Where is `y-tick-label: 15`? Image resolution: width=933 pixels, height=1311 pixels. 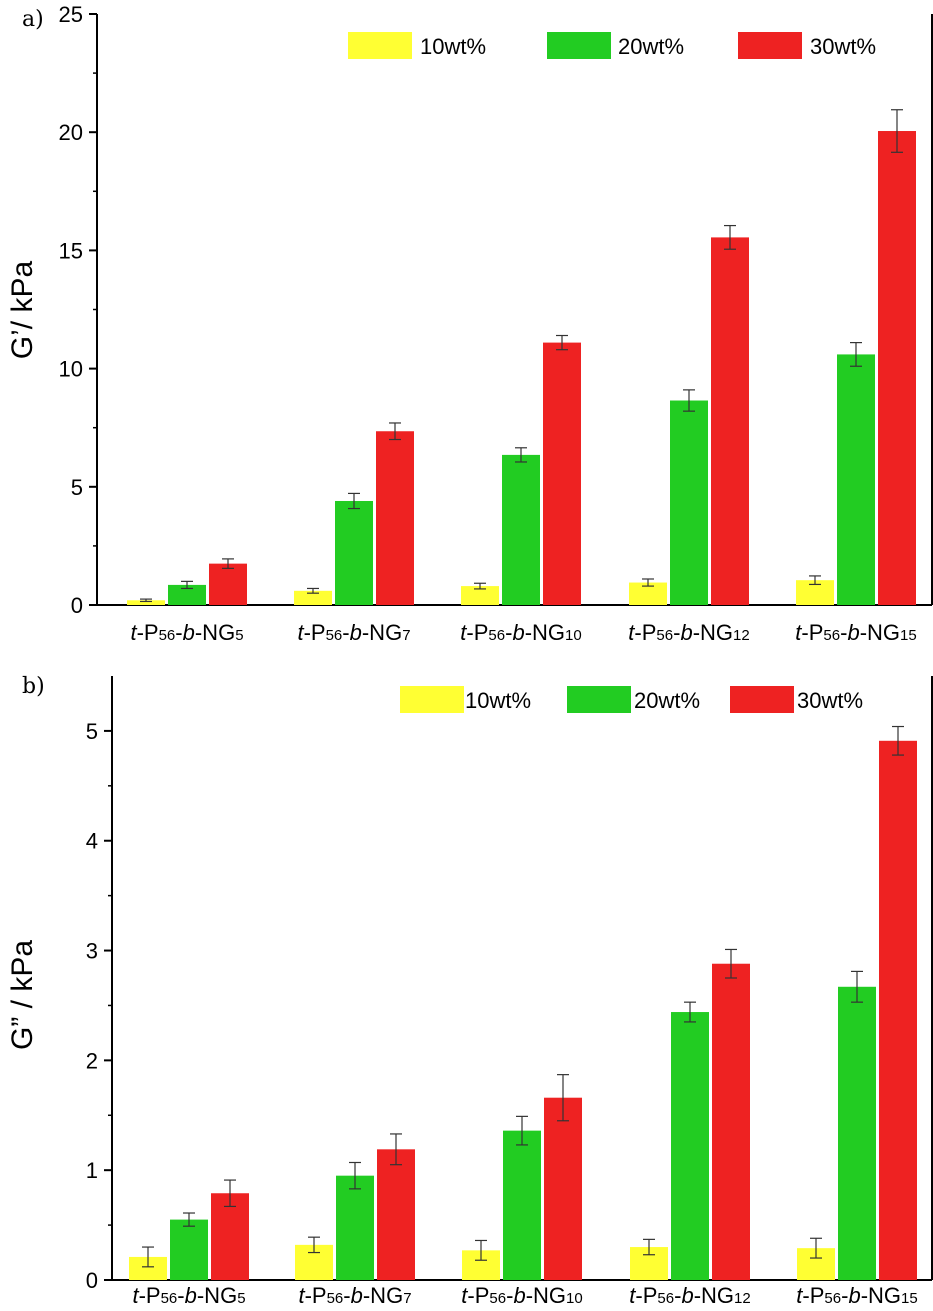
y-tick-label: 15 is located at coordinates (71, 250).